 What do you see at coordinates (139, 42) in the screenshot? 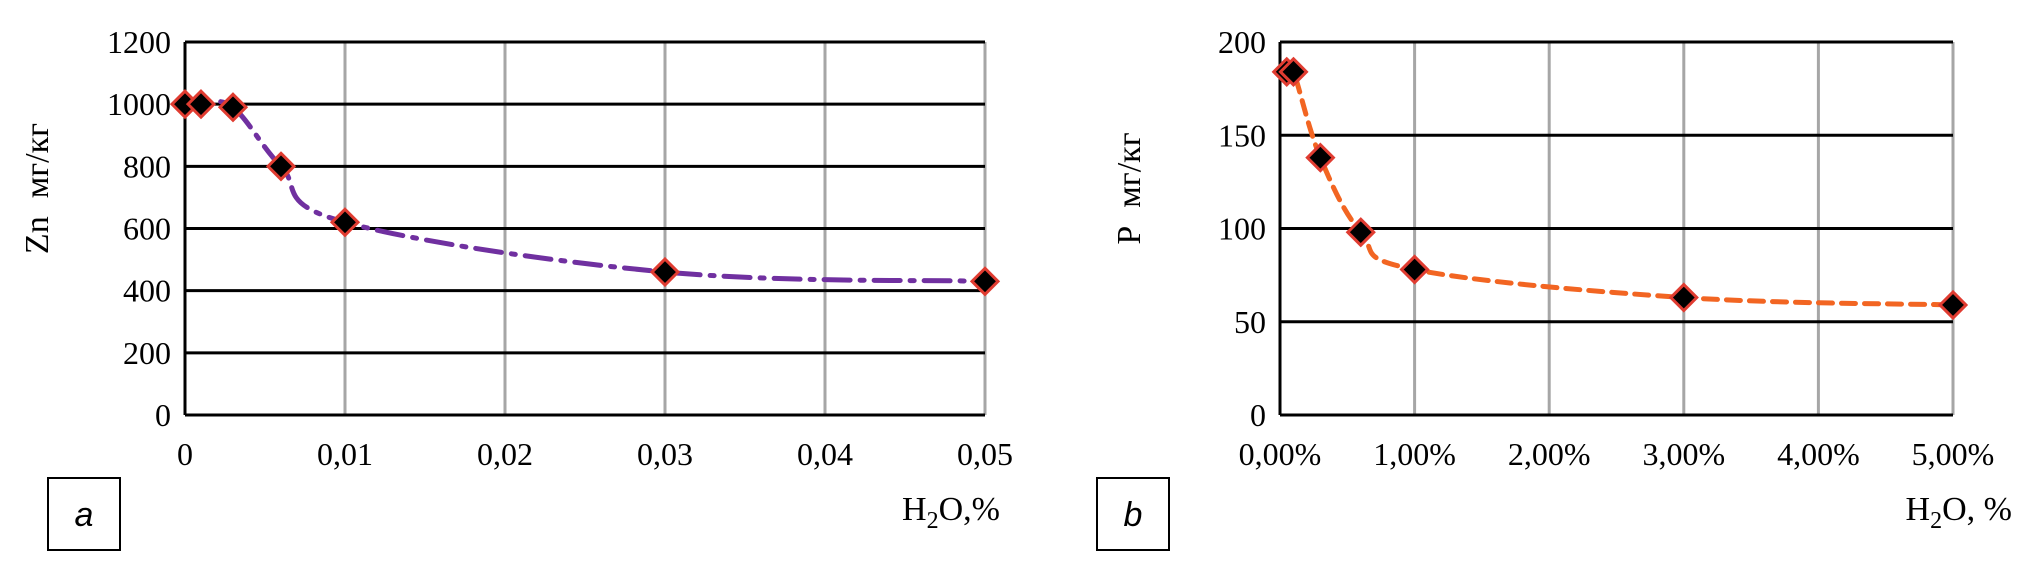
I see `y-tick-label: 1200` at bounding box center [139, 42].